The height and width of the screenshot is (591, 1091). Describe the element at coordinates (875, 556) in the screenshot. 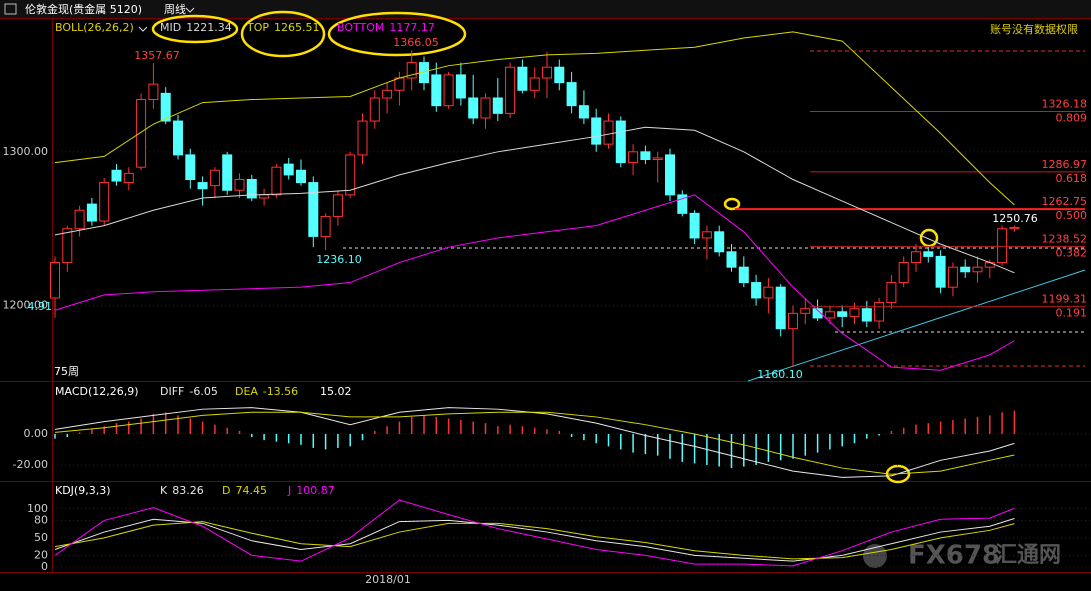

I see `watermark-logo` at that location.